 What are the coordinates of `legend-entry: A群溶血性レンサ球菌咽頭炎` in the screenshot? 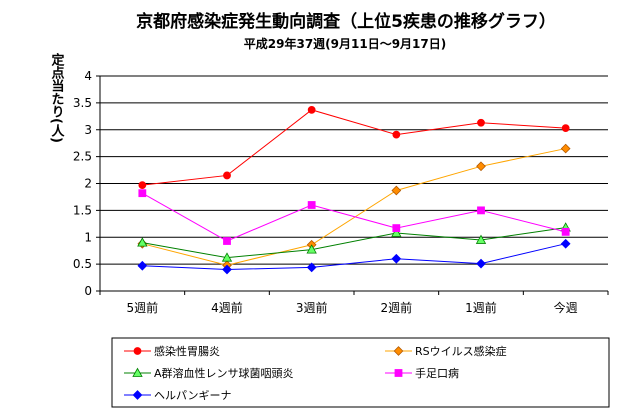 It's located at (209, 373).